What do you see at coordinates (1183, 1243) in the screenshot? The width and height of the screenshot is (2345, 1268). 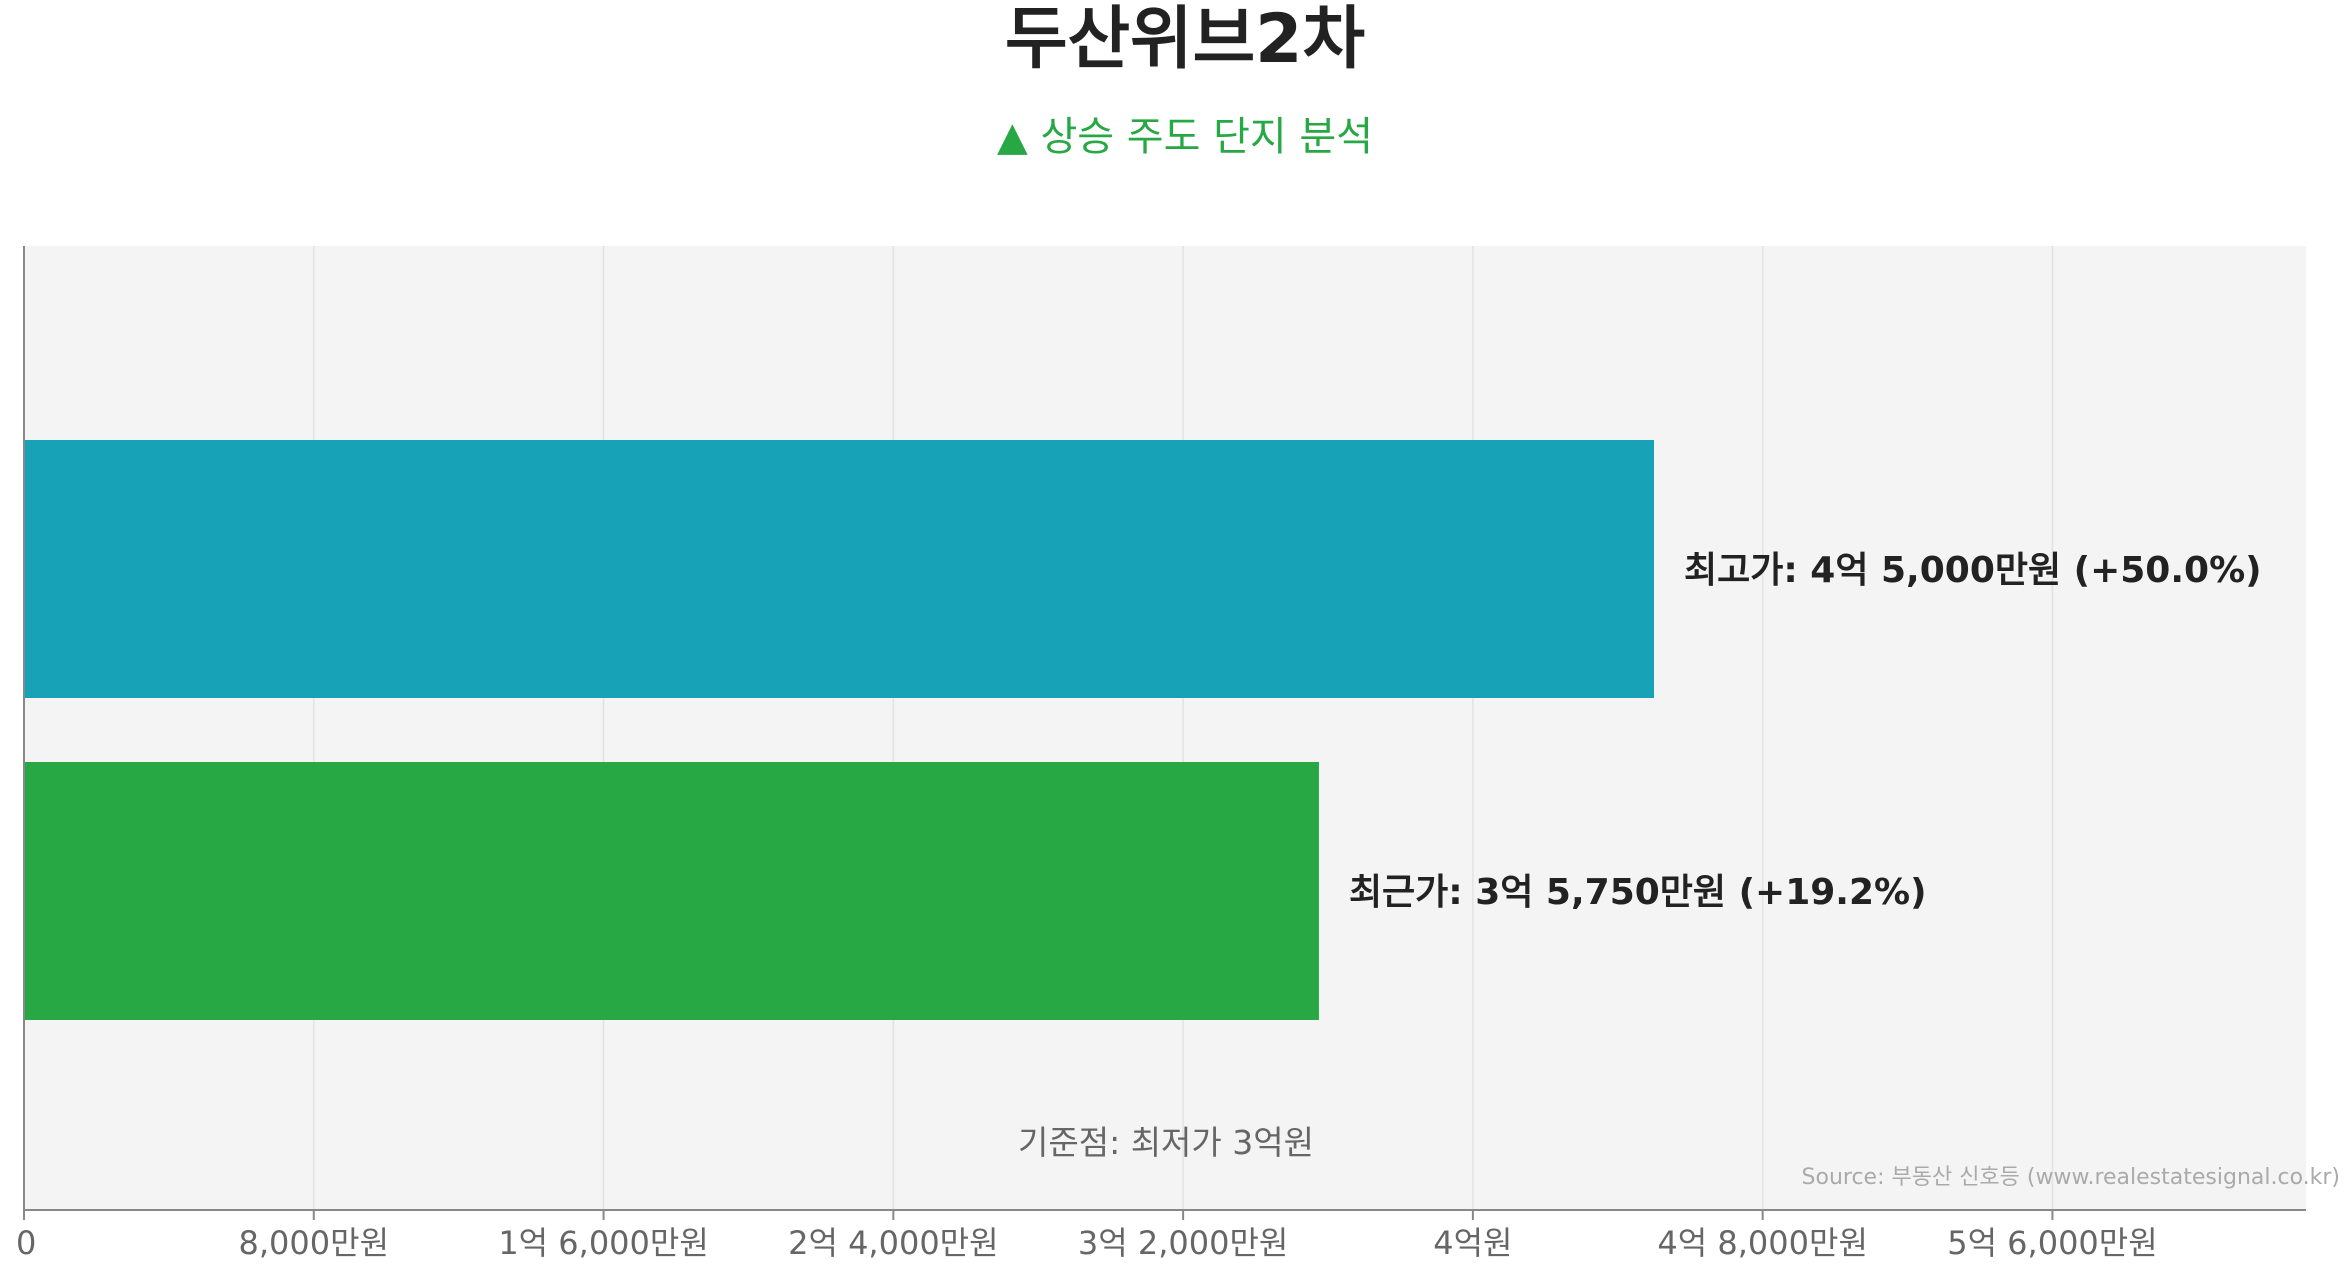 I see `x-tick-label: 3억 2,000만원` at bounding box center [1183, 1243].